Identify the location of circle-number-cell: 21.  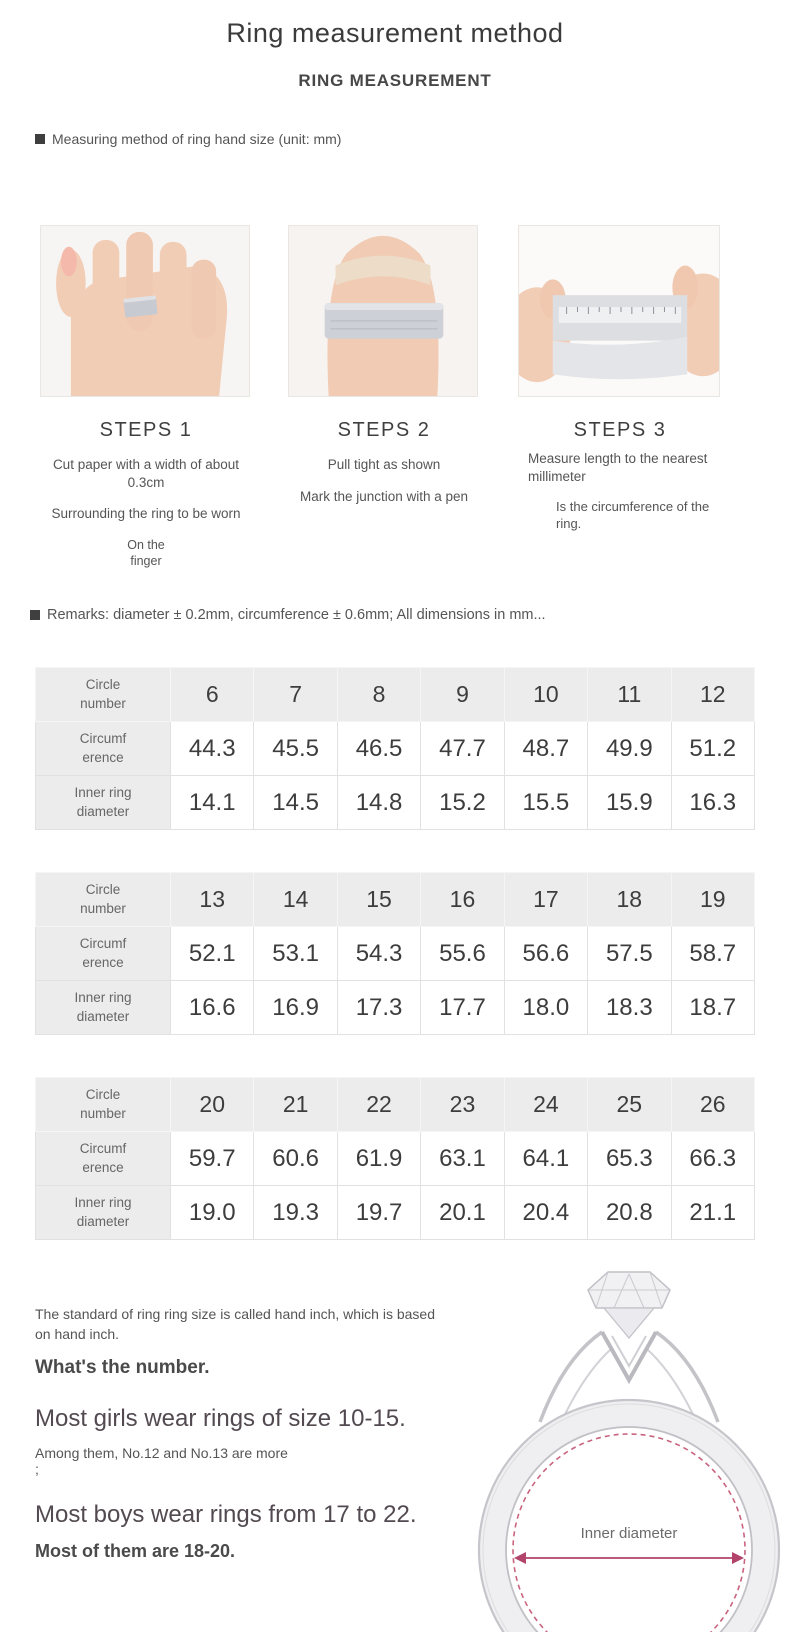
(295, 1105).